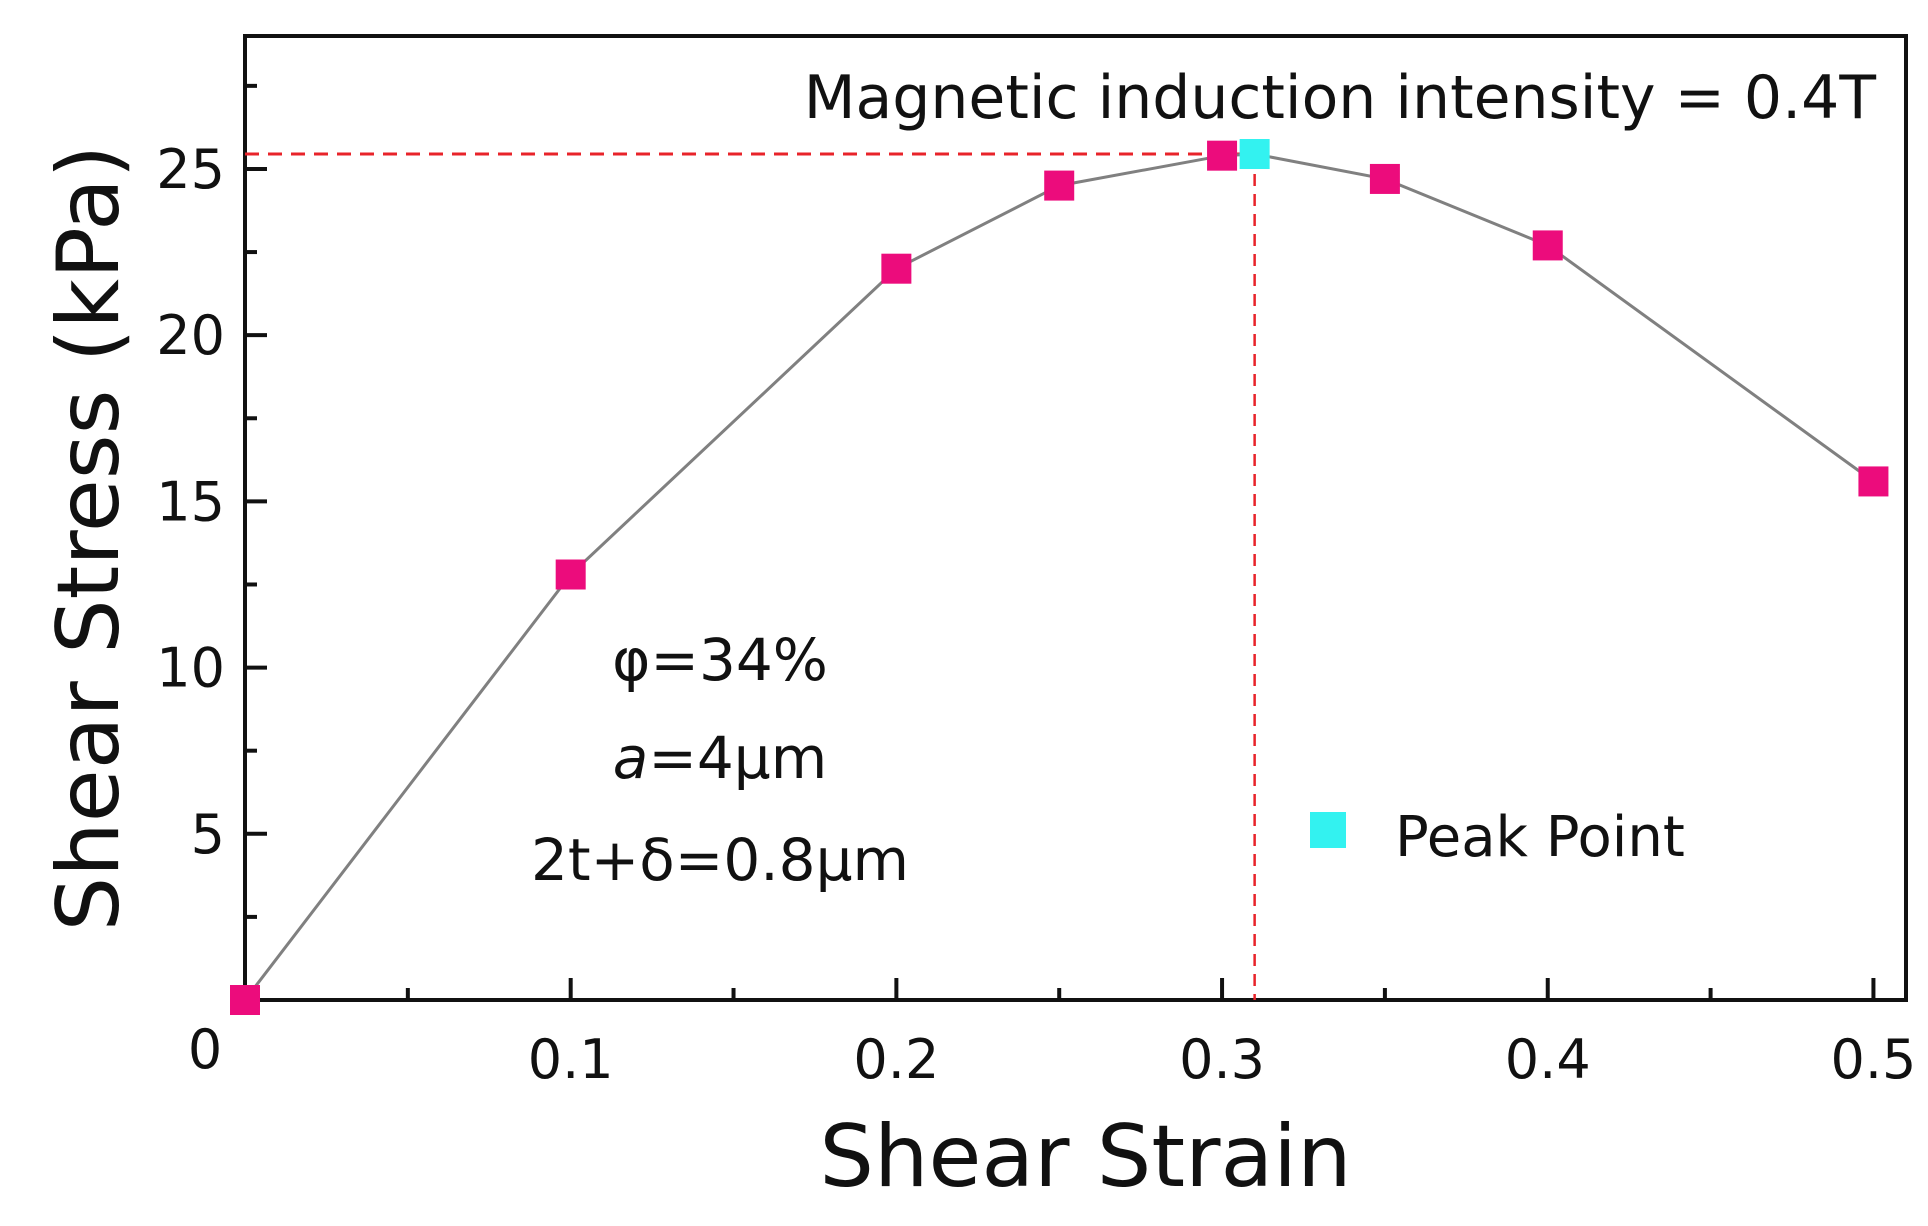 Image resolution: width=1928 pixels, height=1226 pixels. Describe the element at coordinates (1340, 98) in the screenshot. I see `chart-title: Magnetic induction intensity = 0.4T` at that location.